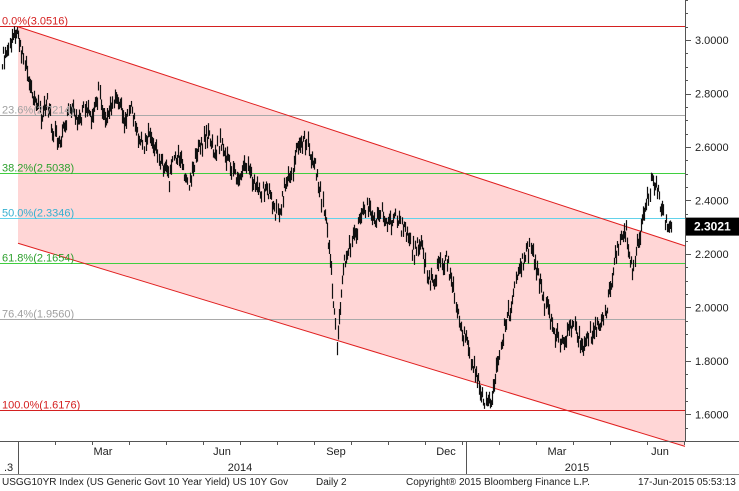  What do you see at coordinates (240, 468) in the screenshot?
I see `x-year-label: 2014` at bounding box center [240, 468].